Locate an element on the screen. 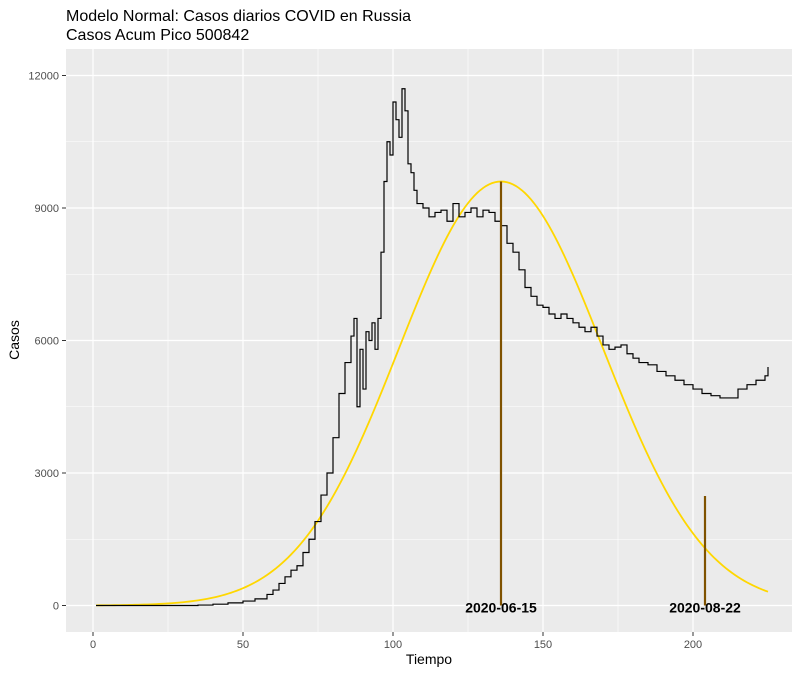 This screenshot has height=673, width=800. y-tick-label: 12000 is located at coordinates (43, 77).